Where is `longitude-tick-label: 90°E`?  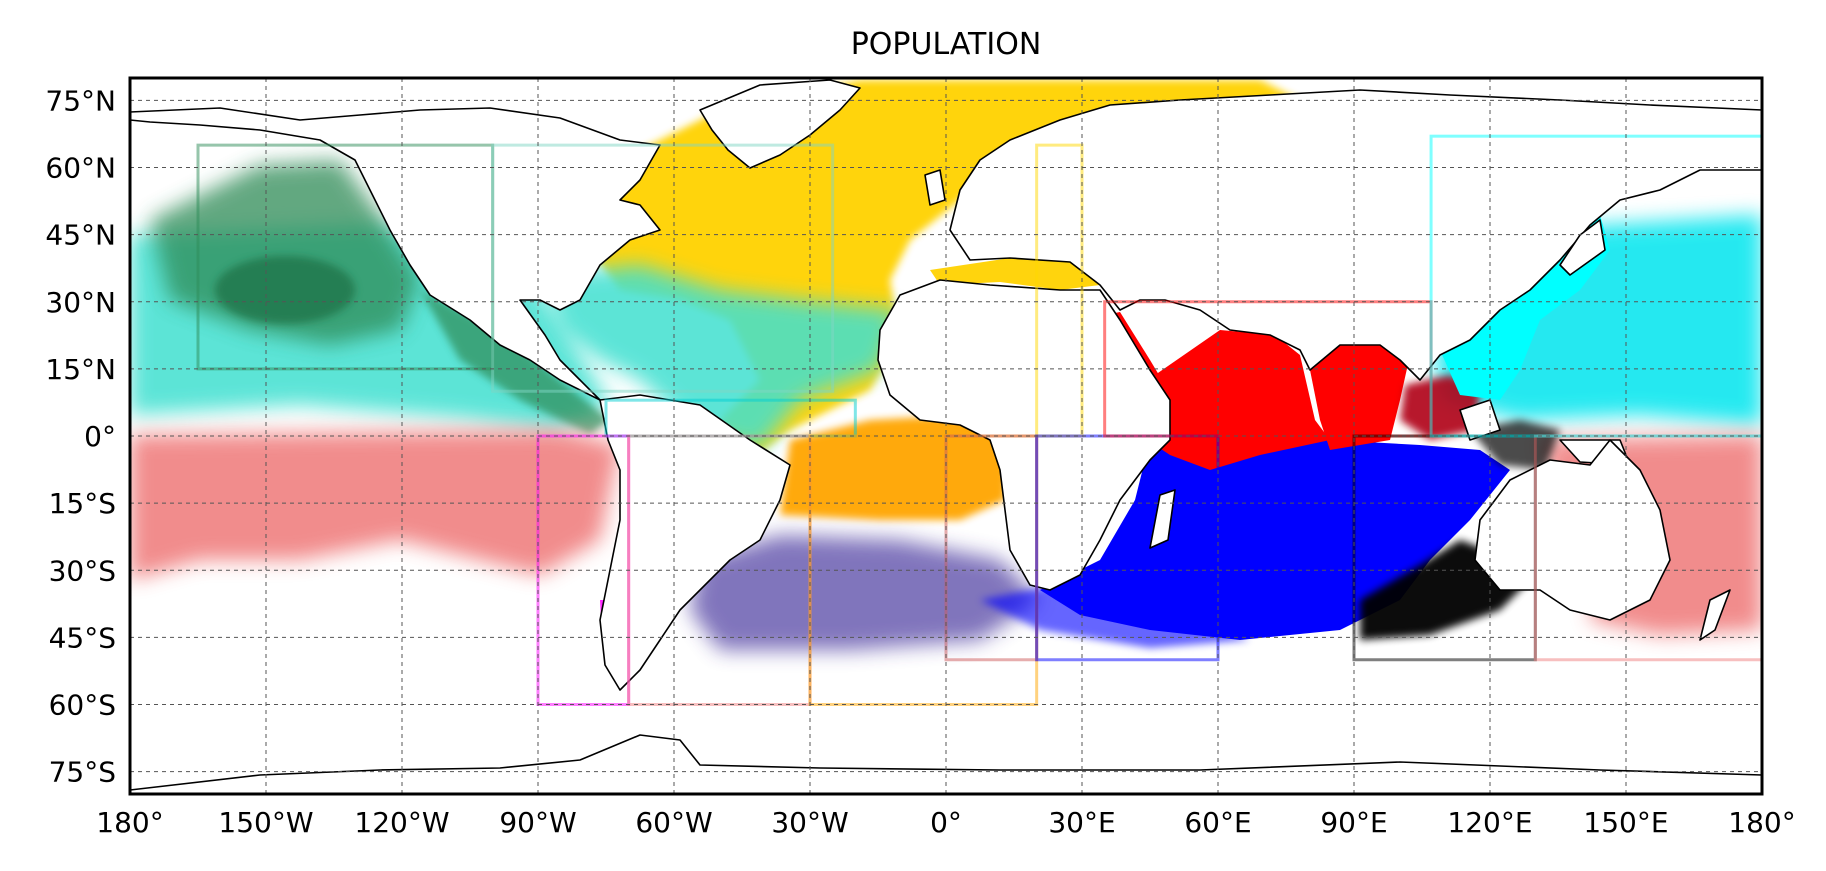
longitude-tick-label: 90°E is located at coordinates (1353, 822).